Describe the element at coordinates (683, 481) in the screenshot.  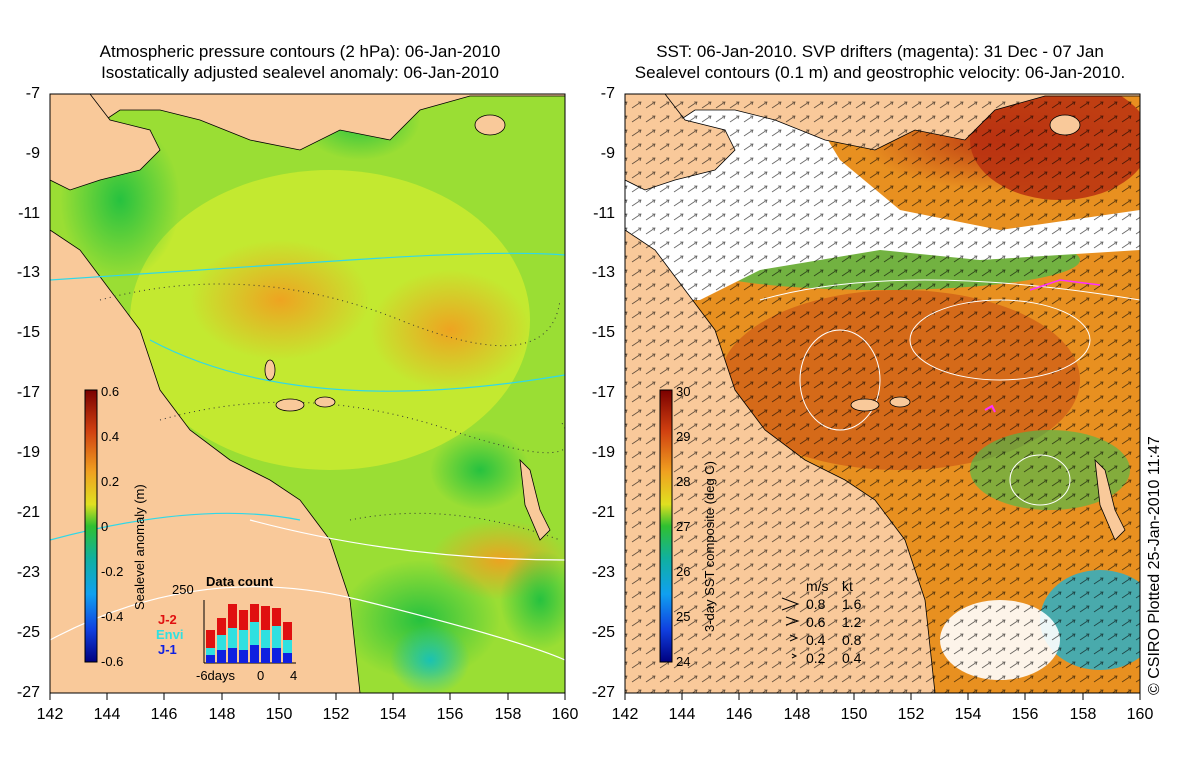
I see `colorbar-tick: 28` at that location.